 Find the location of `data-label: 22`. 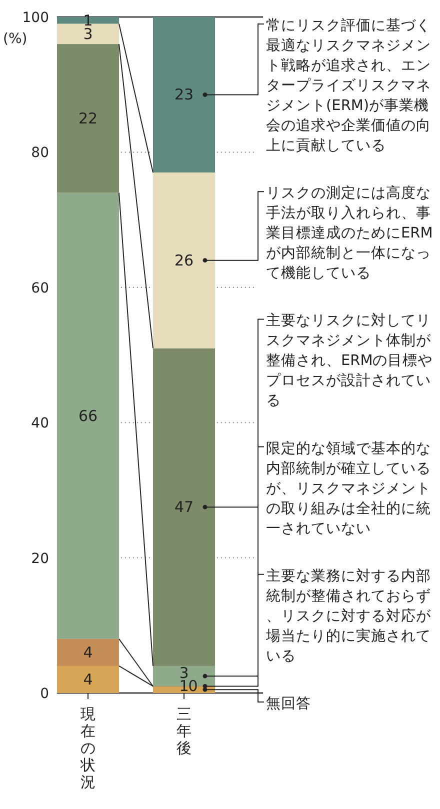

data-label: 22 is located at coordinates (88, 118).